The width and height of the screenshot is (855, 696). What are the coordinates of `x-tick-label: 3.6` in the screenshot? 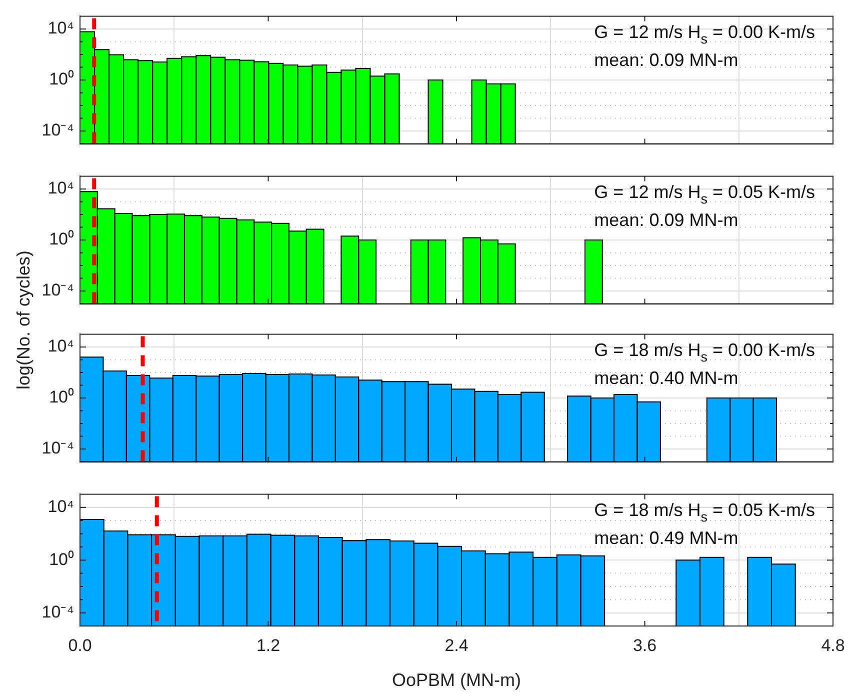 It's located at (644, 645).